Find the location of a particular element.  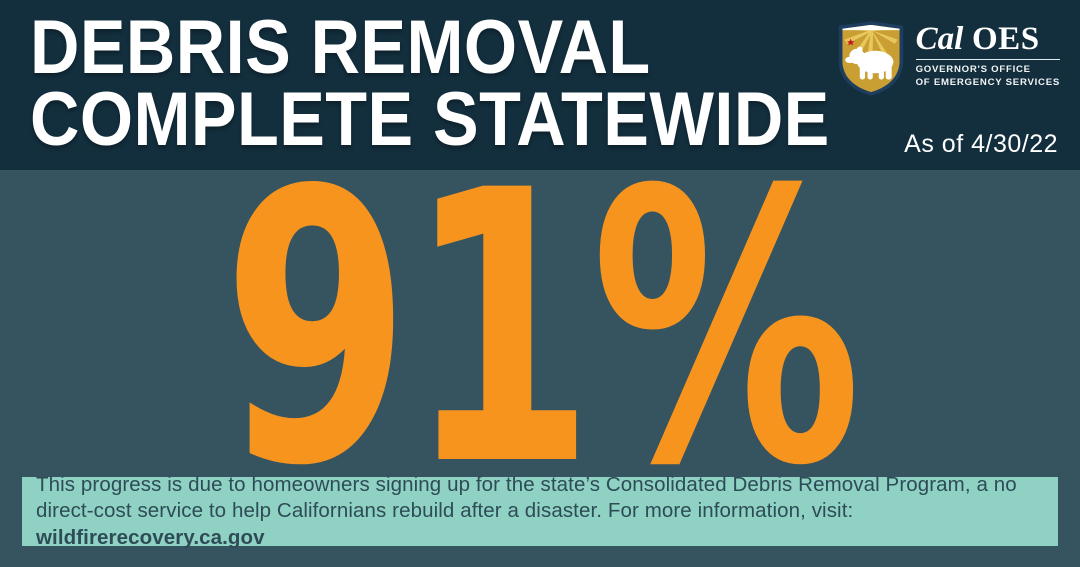

brand-subtitle-line-1: GOVERNOR'S OFFICE is located at coordinates (973, 69).